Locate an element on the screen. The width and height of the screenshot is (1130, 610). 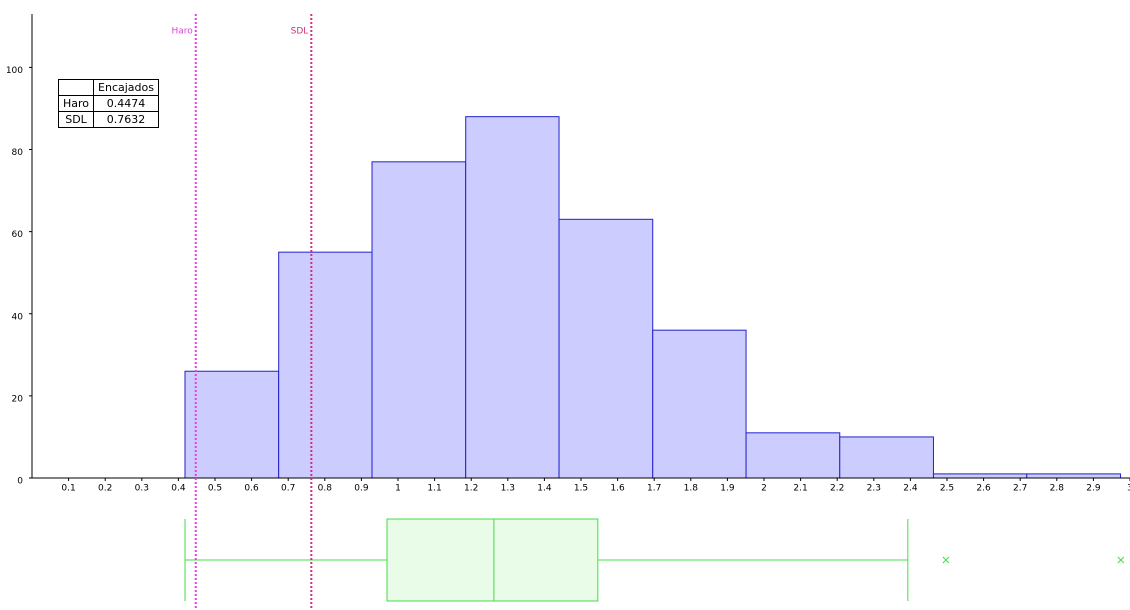
x-tick-label: 0.8 is located at coordinates (325, 489).